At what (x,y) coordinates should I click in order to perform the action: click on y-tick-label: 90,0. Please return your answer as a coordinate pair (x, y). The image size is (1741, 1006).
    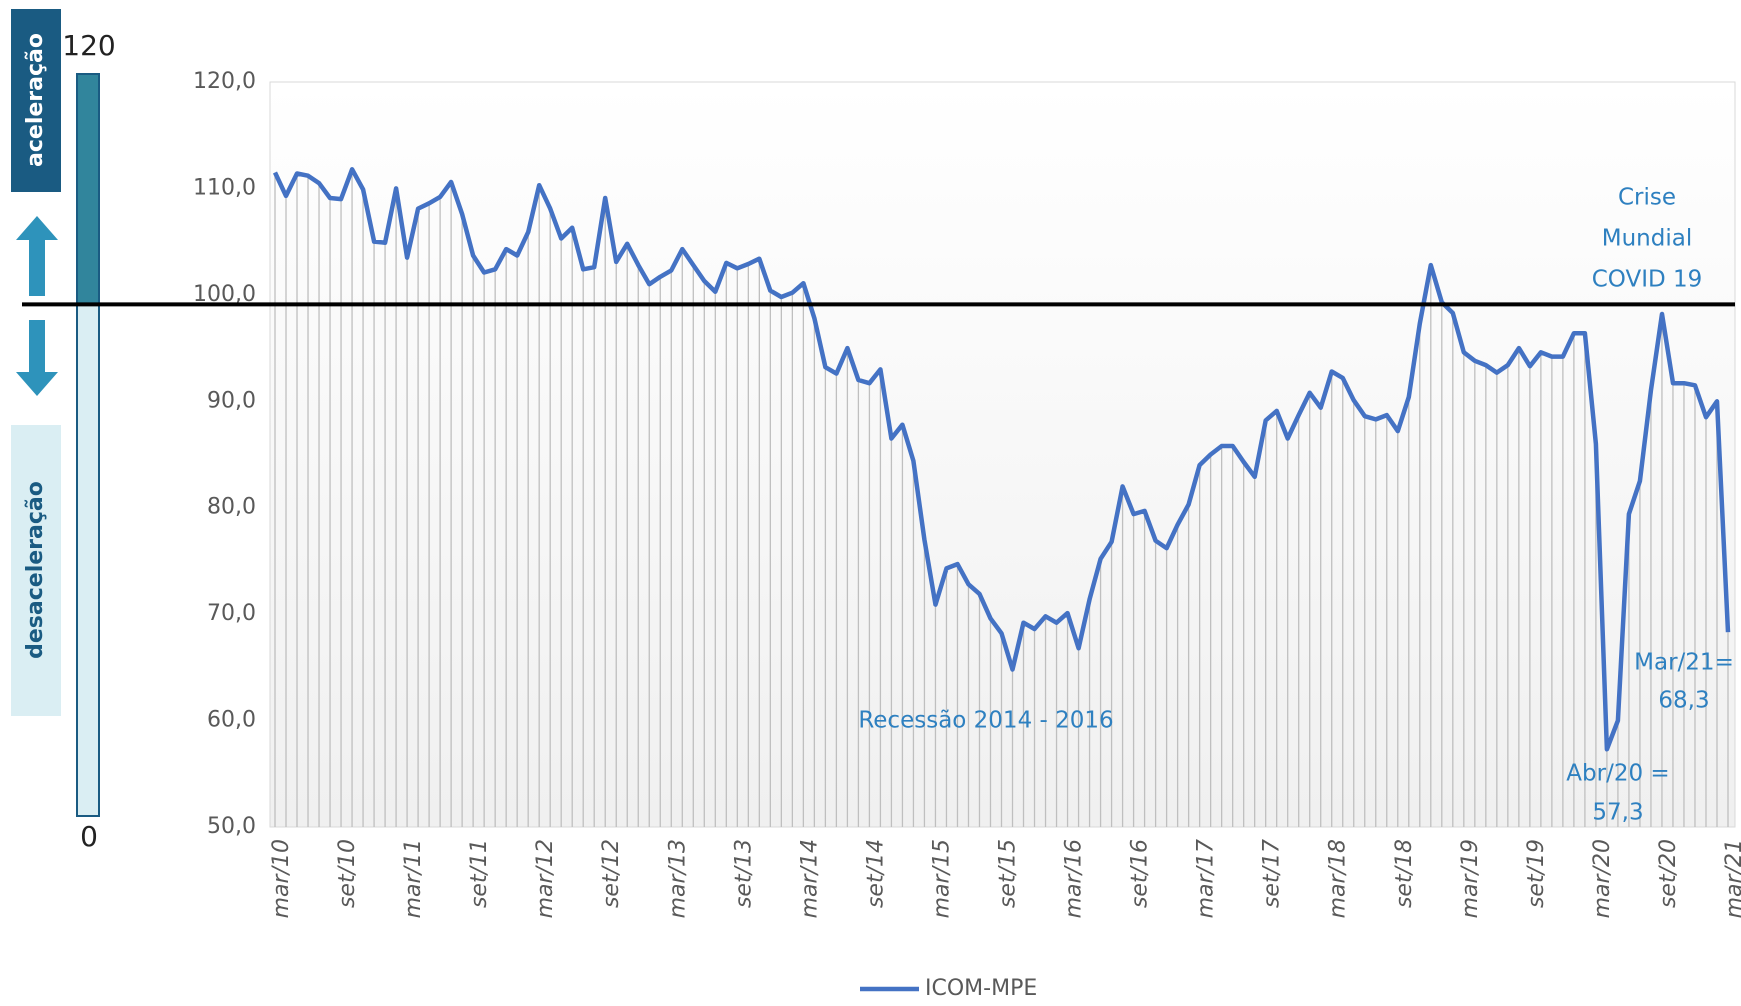
    Looking at the image, I should click on (231, 400).